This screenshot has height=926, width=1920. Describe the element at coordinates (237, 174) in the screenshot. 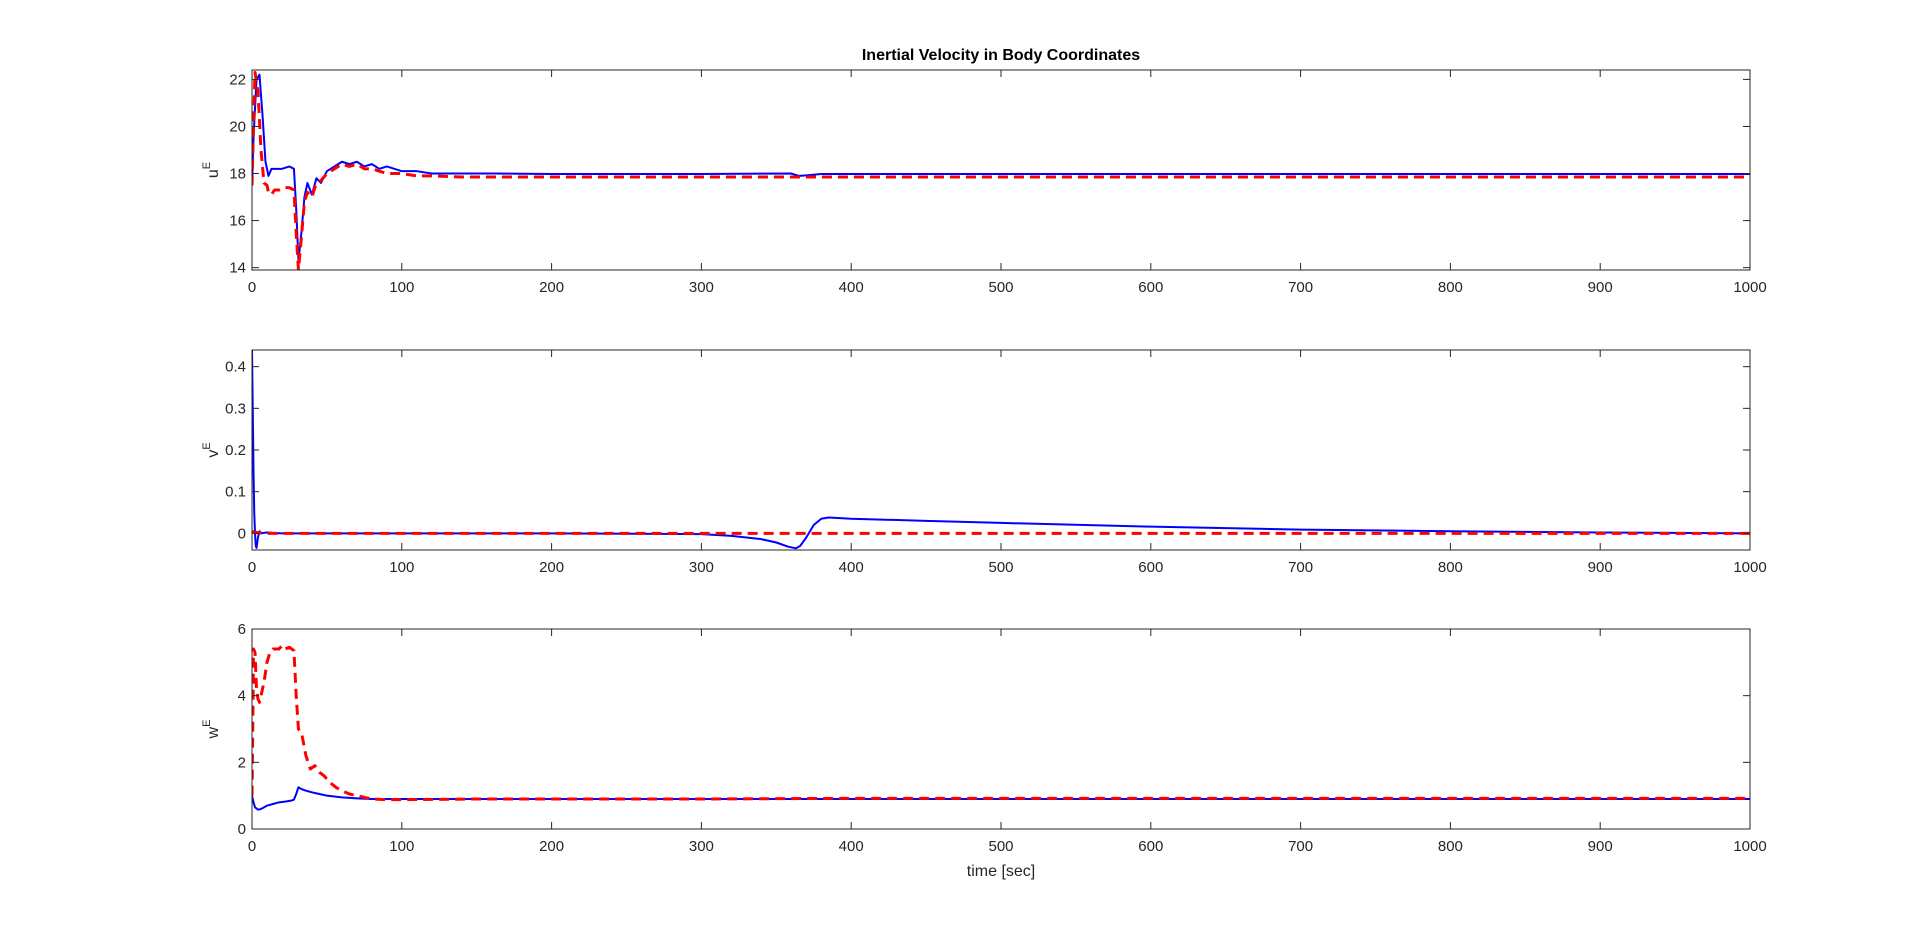

I see `y-tick-label: 18` at that location.